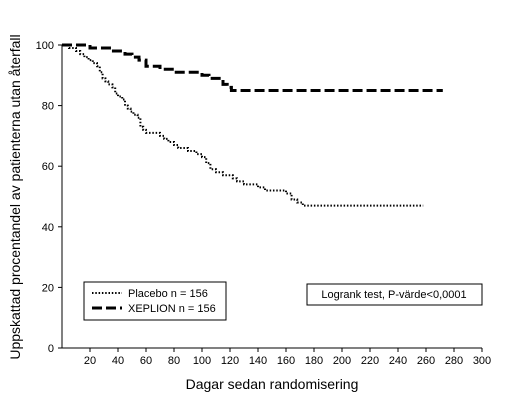 This screenshot has width=511, height=404. Describe the element at coordinates (174, 361) in the screenshot. I see `x-tick-label: 80` at that location.